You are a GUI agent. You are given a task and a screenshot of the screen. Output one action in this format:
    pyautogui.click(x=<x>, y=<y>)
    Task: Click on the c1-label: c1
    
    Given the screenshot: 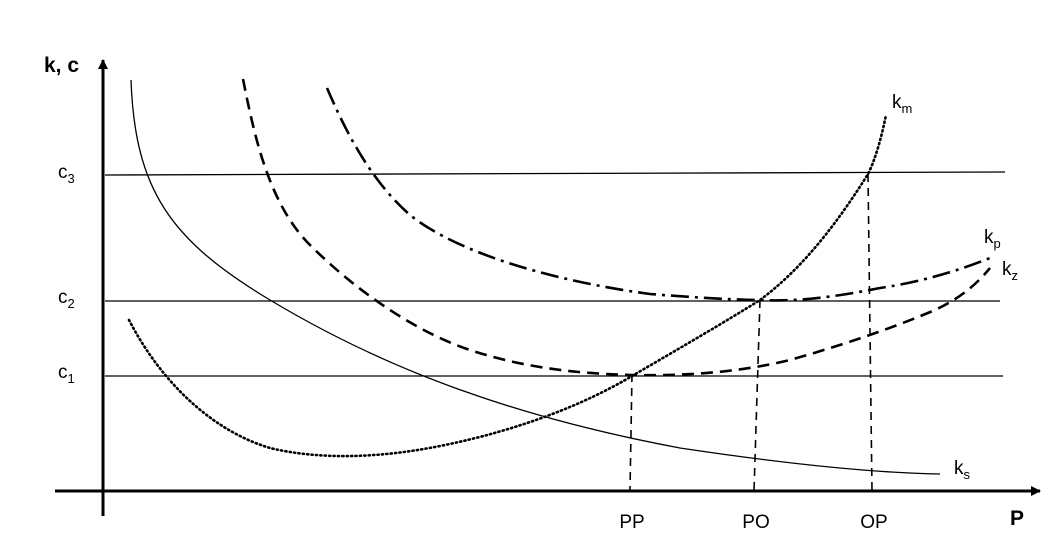 What is the action you would take?
    pyautogui.click(x=66, y=374)
    